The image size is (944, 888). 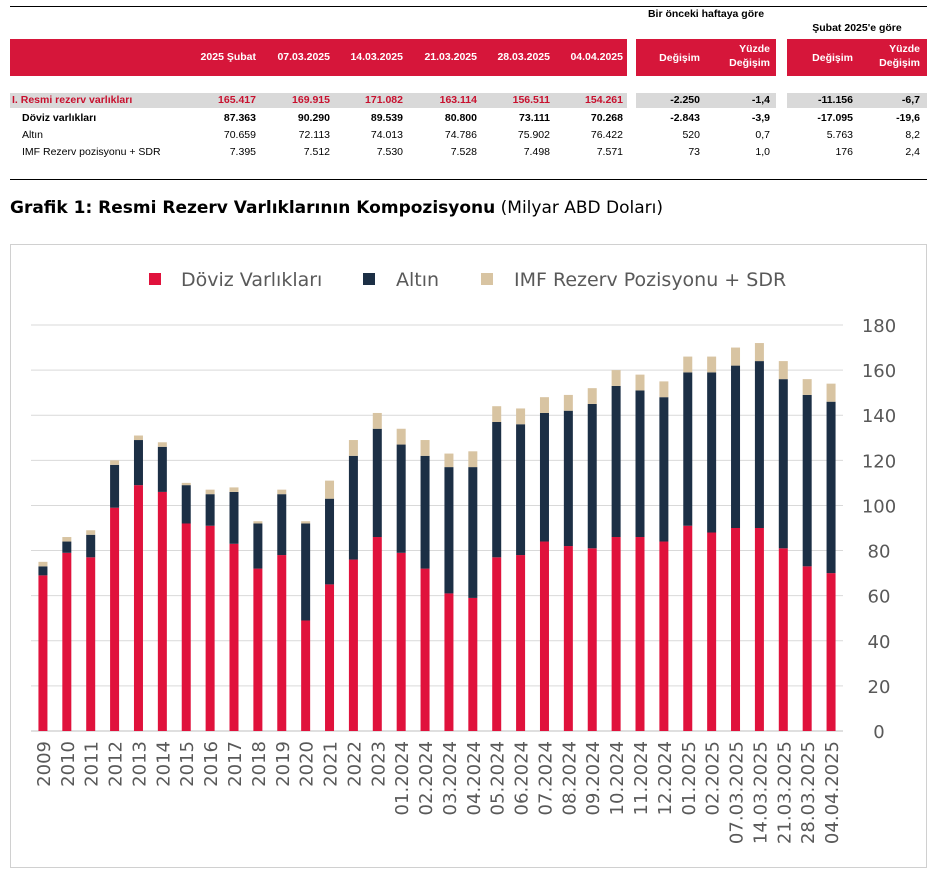 What do you see at coordinates (33, 135) in the screenshot?
I see `row-label: Altın` at bounding box center [33, 135].